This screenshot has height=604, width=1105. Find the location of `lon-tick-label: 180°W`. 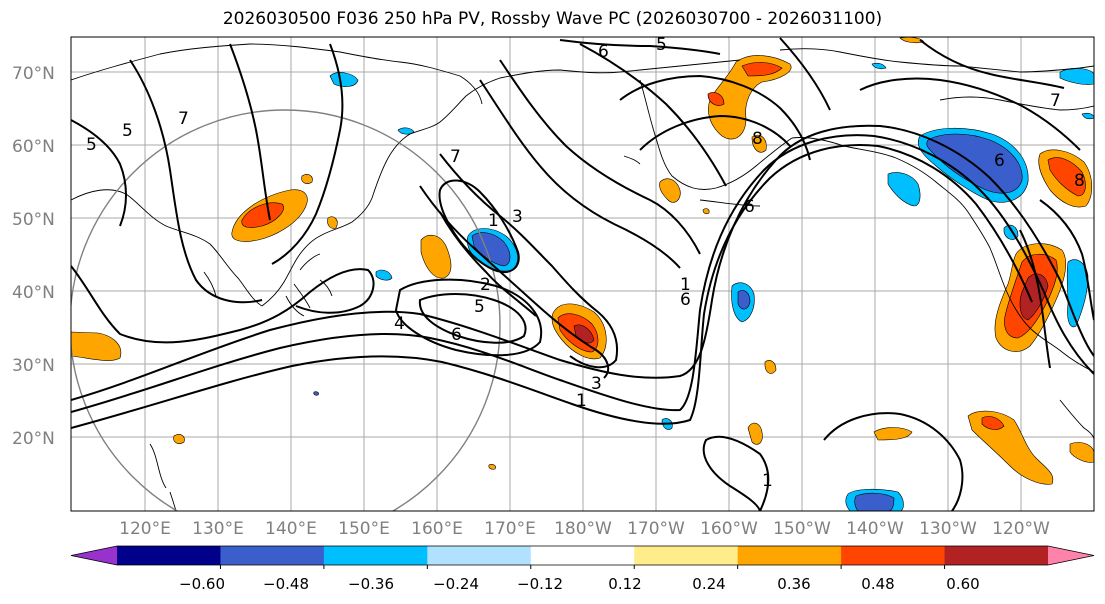

lon-tick-label: 180°W is located at coordinates (583, 529).